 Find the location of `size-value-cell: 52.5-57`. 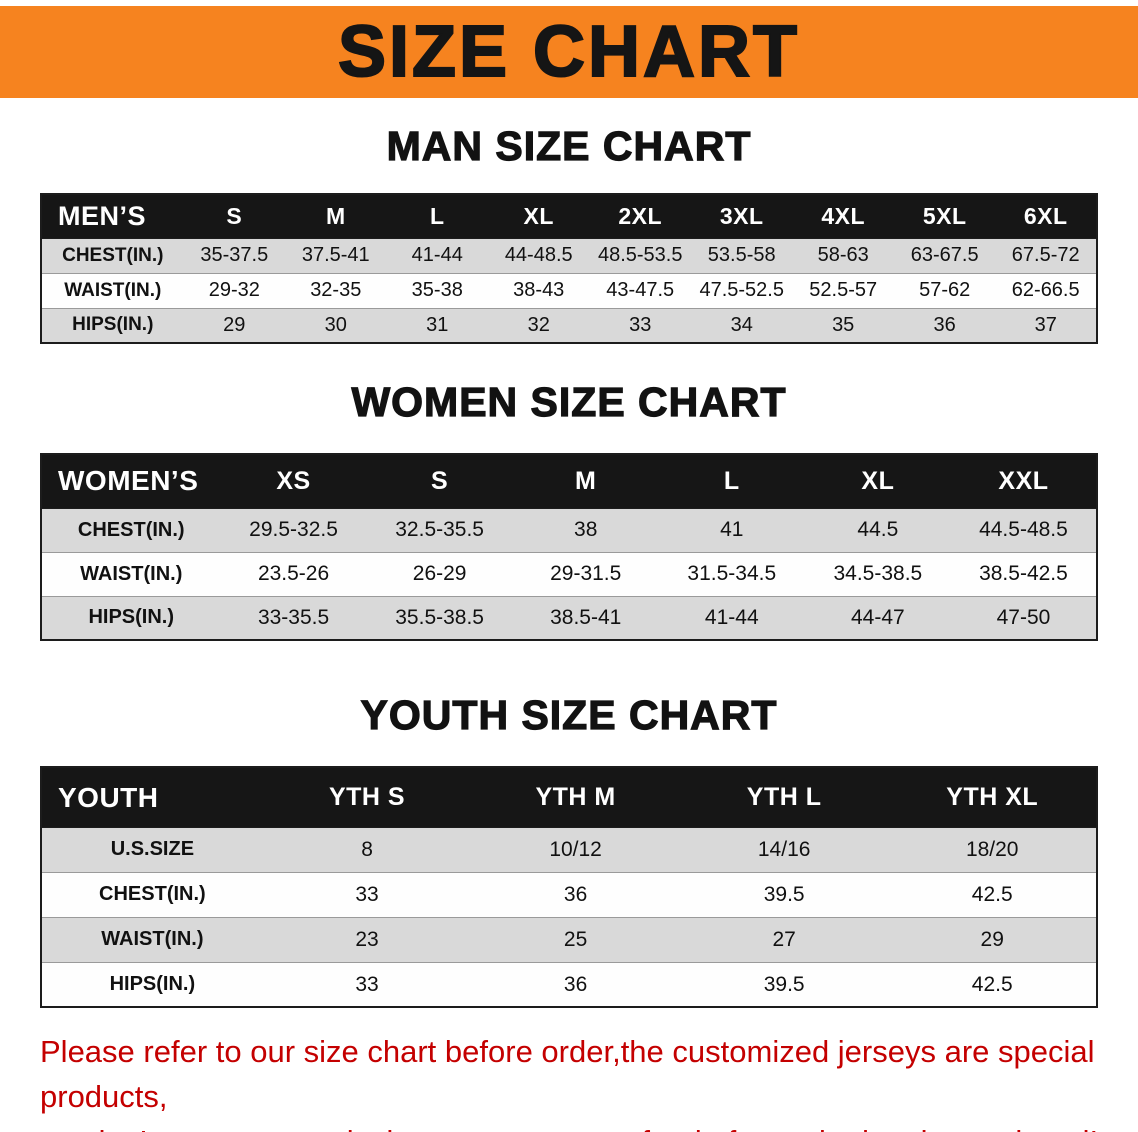

size-value-cell: 52.5-57 is located at coordinates (843, 290).